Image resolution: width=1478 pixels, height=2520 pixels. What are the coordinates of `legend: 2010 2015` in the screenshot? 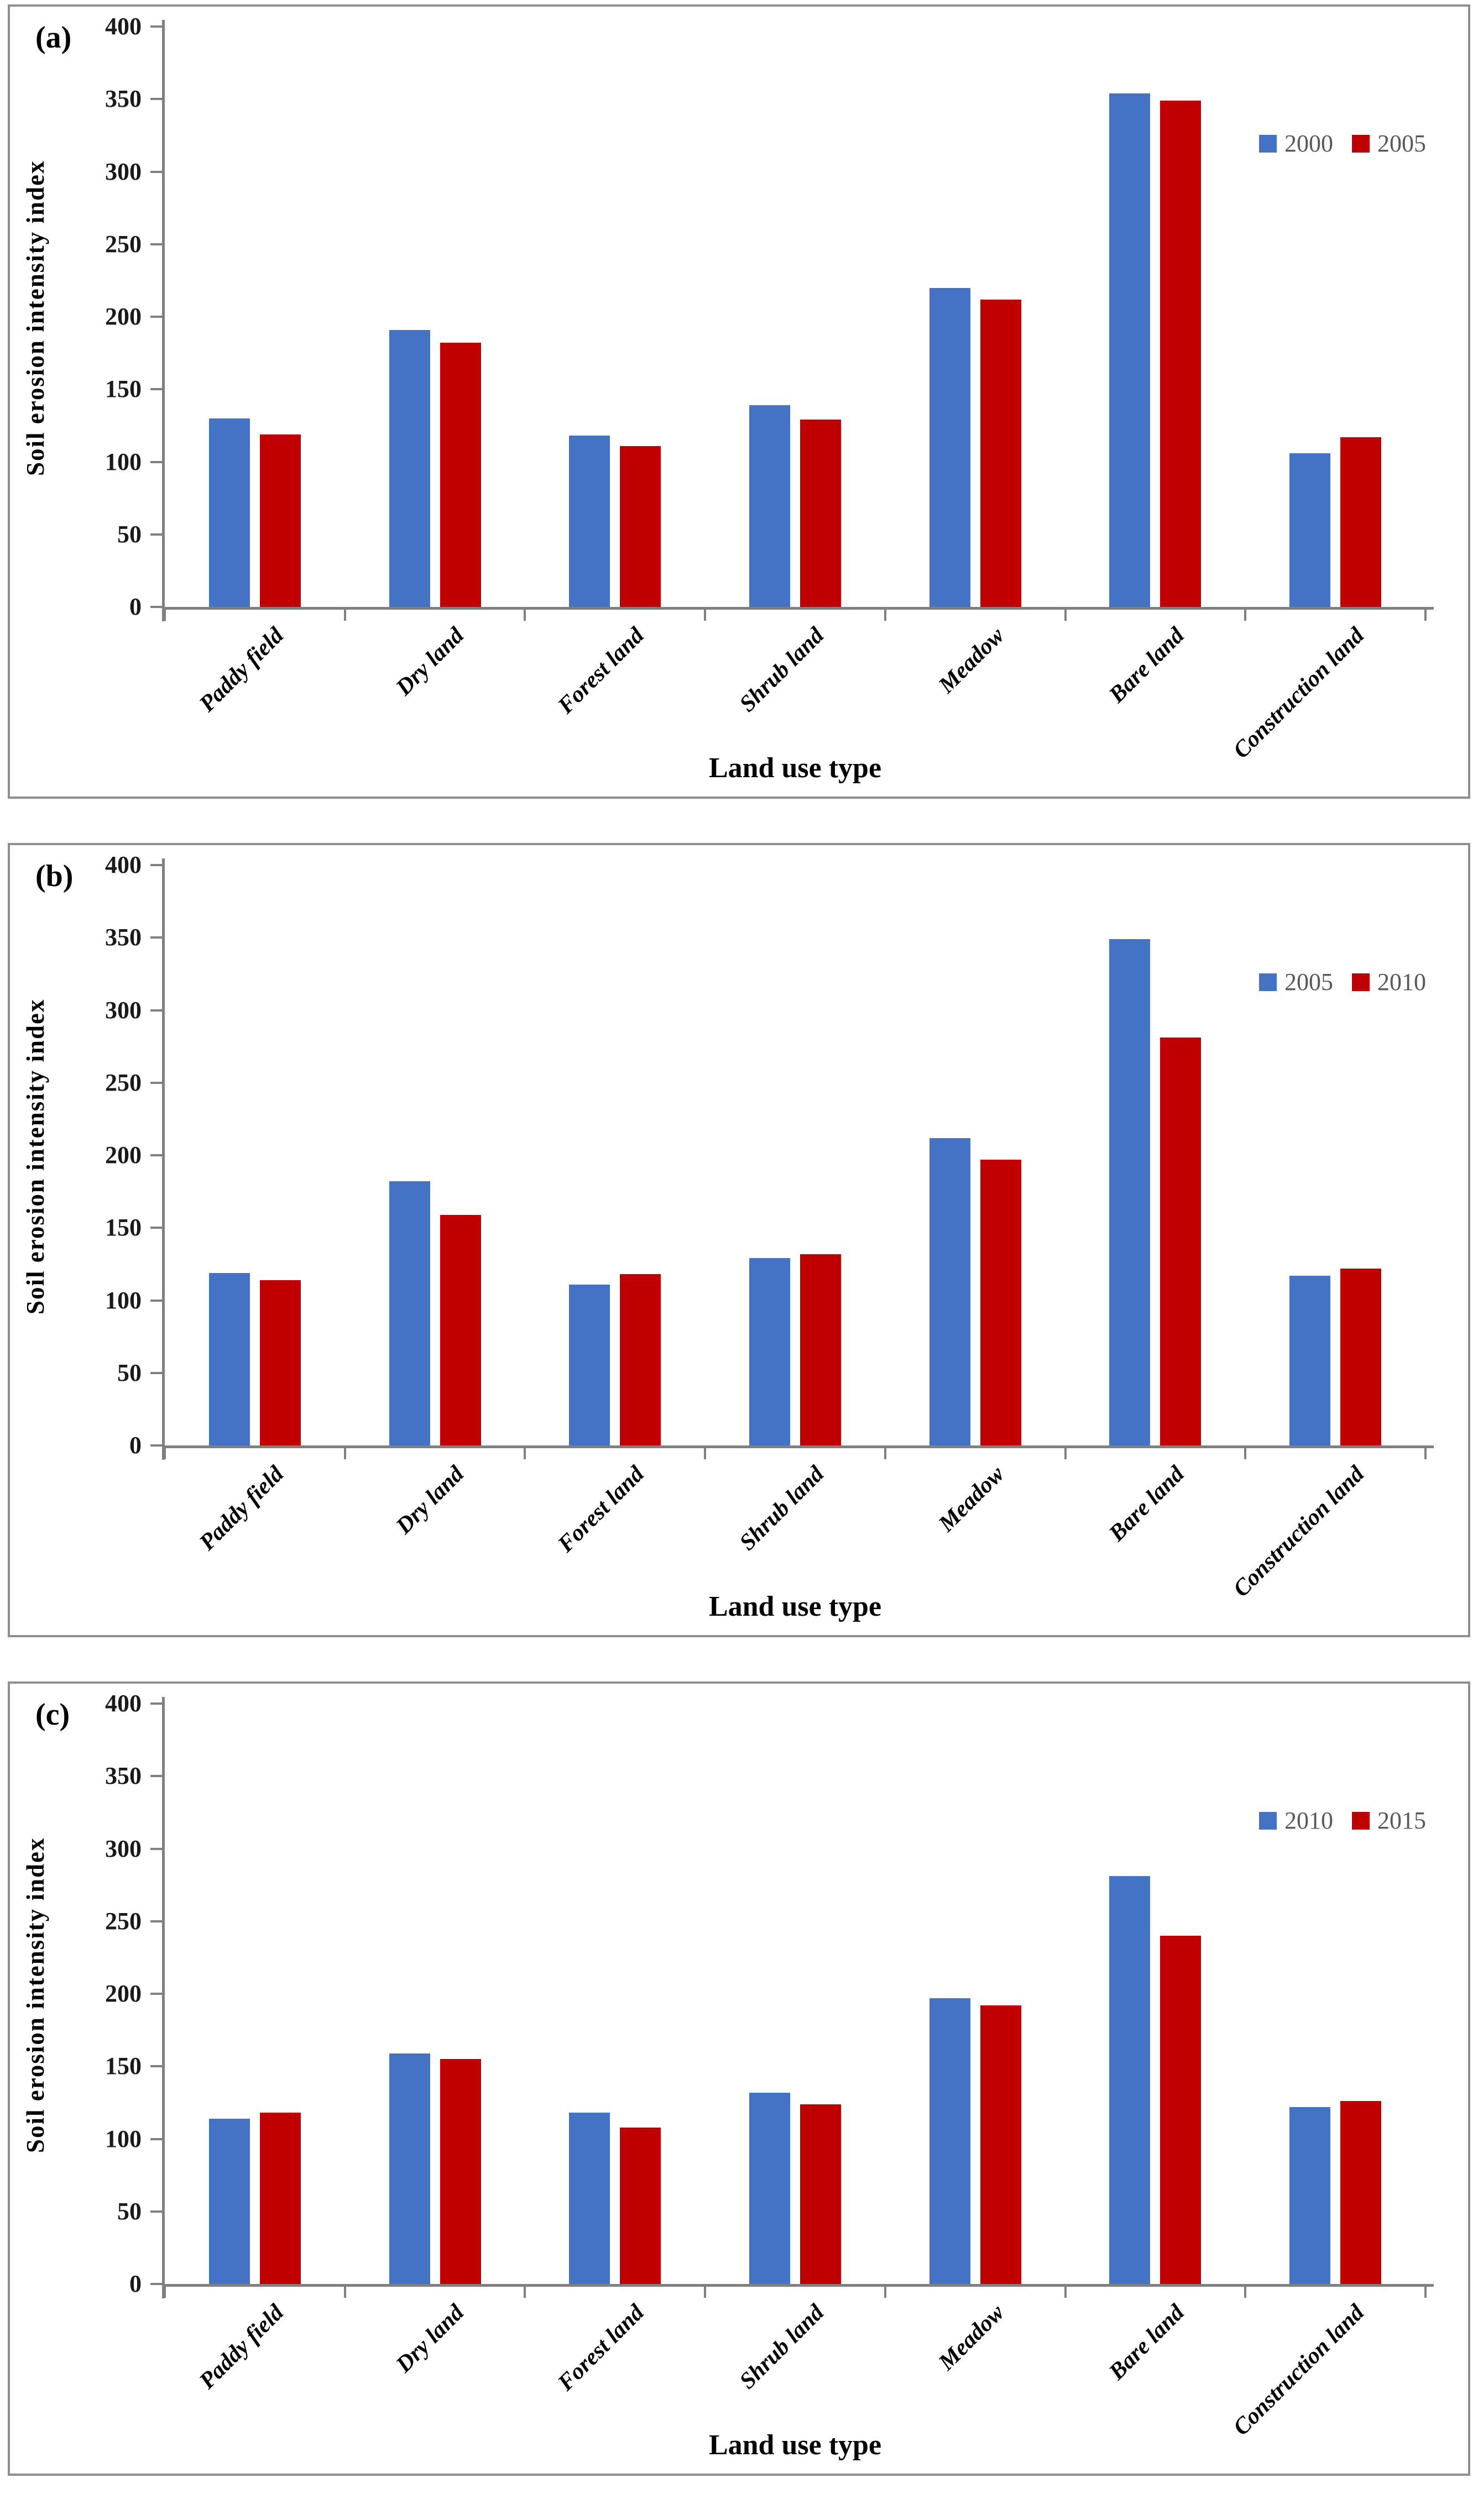 It's located at (1343, 1820).